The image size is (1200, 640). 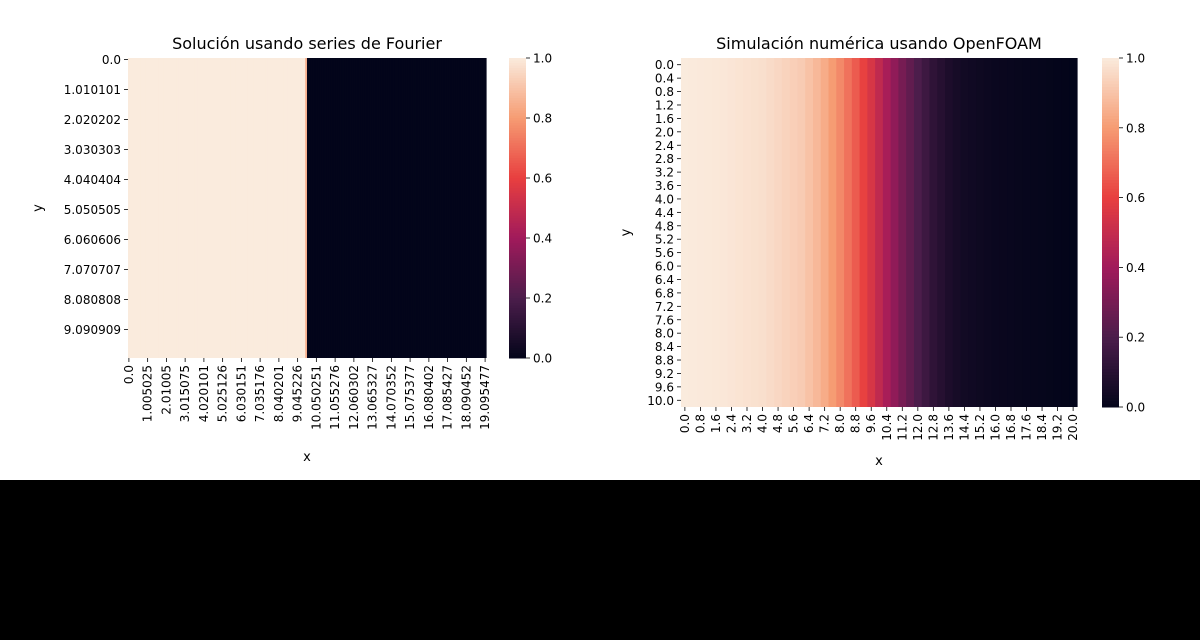 What do you see at coordinates (429, 397) in the screenshot?
I see `x-tick-label: 16.080402` at bounding box center [429, 397].